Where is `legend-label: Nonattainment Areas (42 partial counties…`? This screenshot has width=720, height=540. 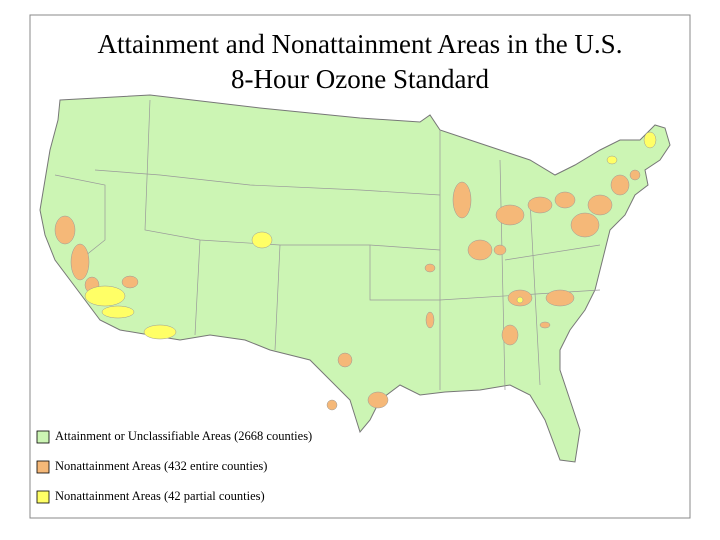
legend-label: Nonattainment Areas (42 partial counties… is located at coordinates (160, 496).